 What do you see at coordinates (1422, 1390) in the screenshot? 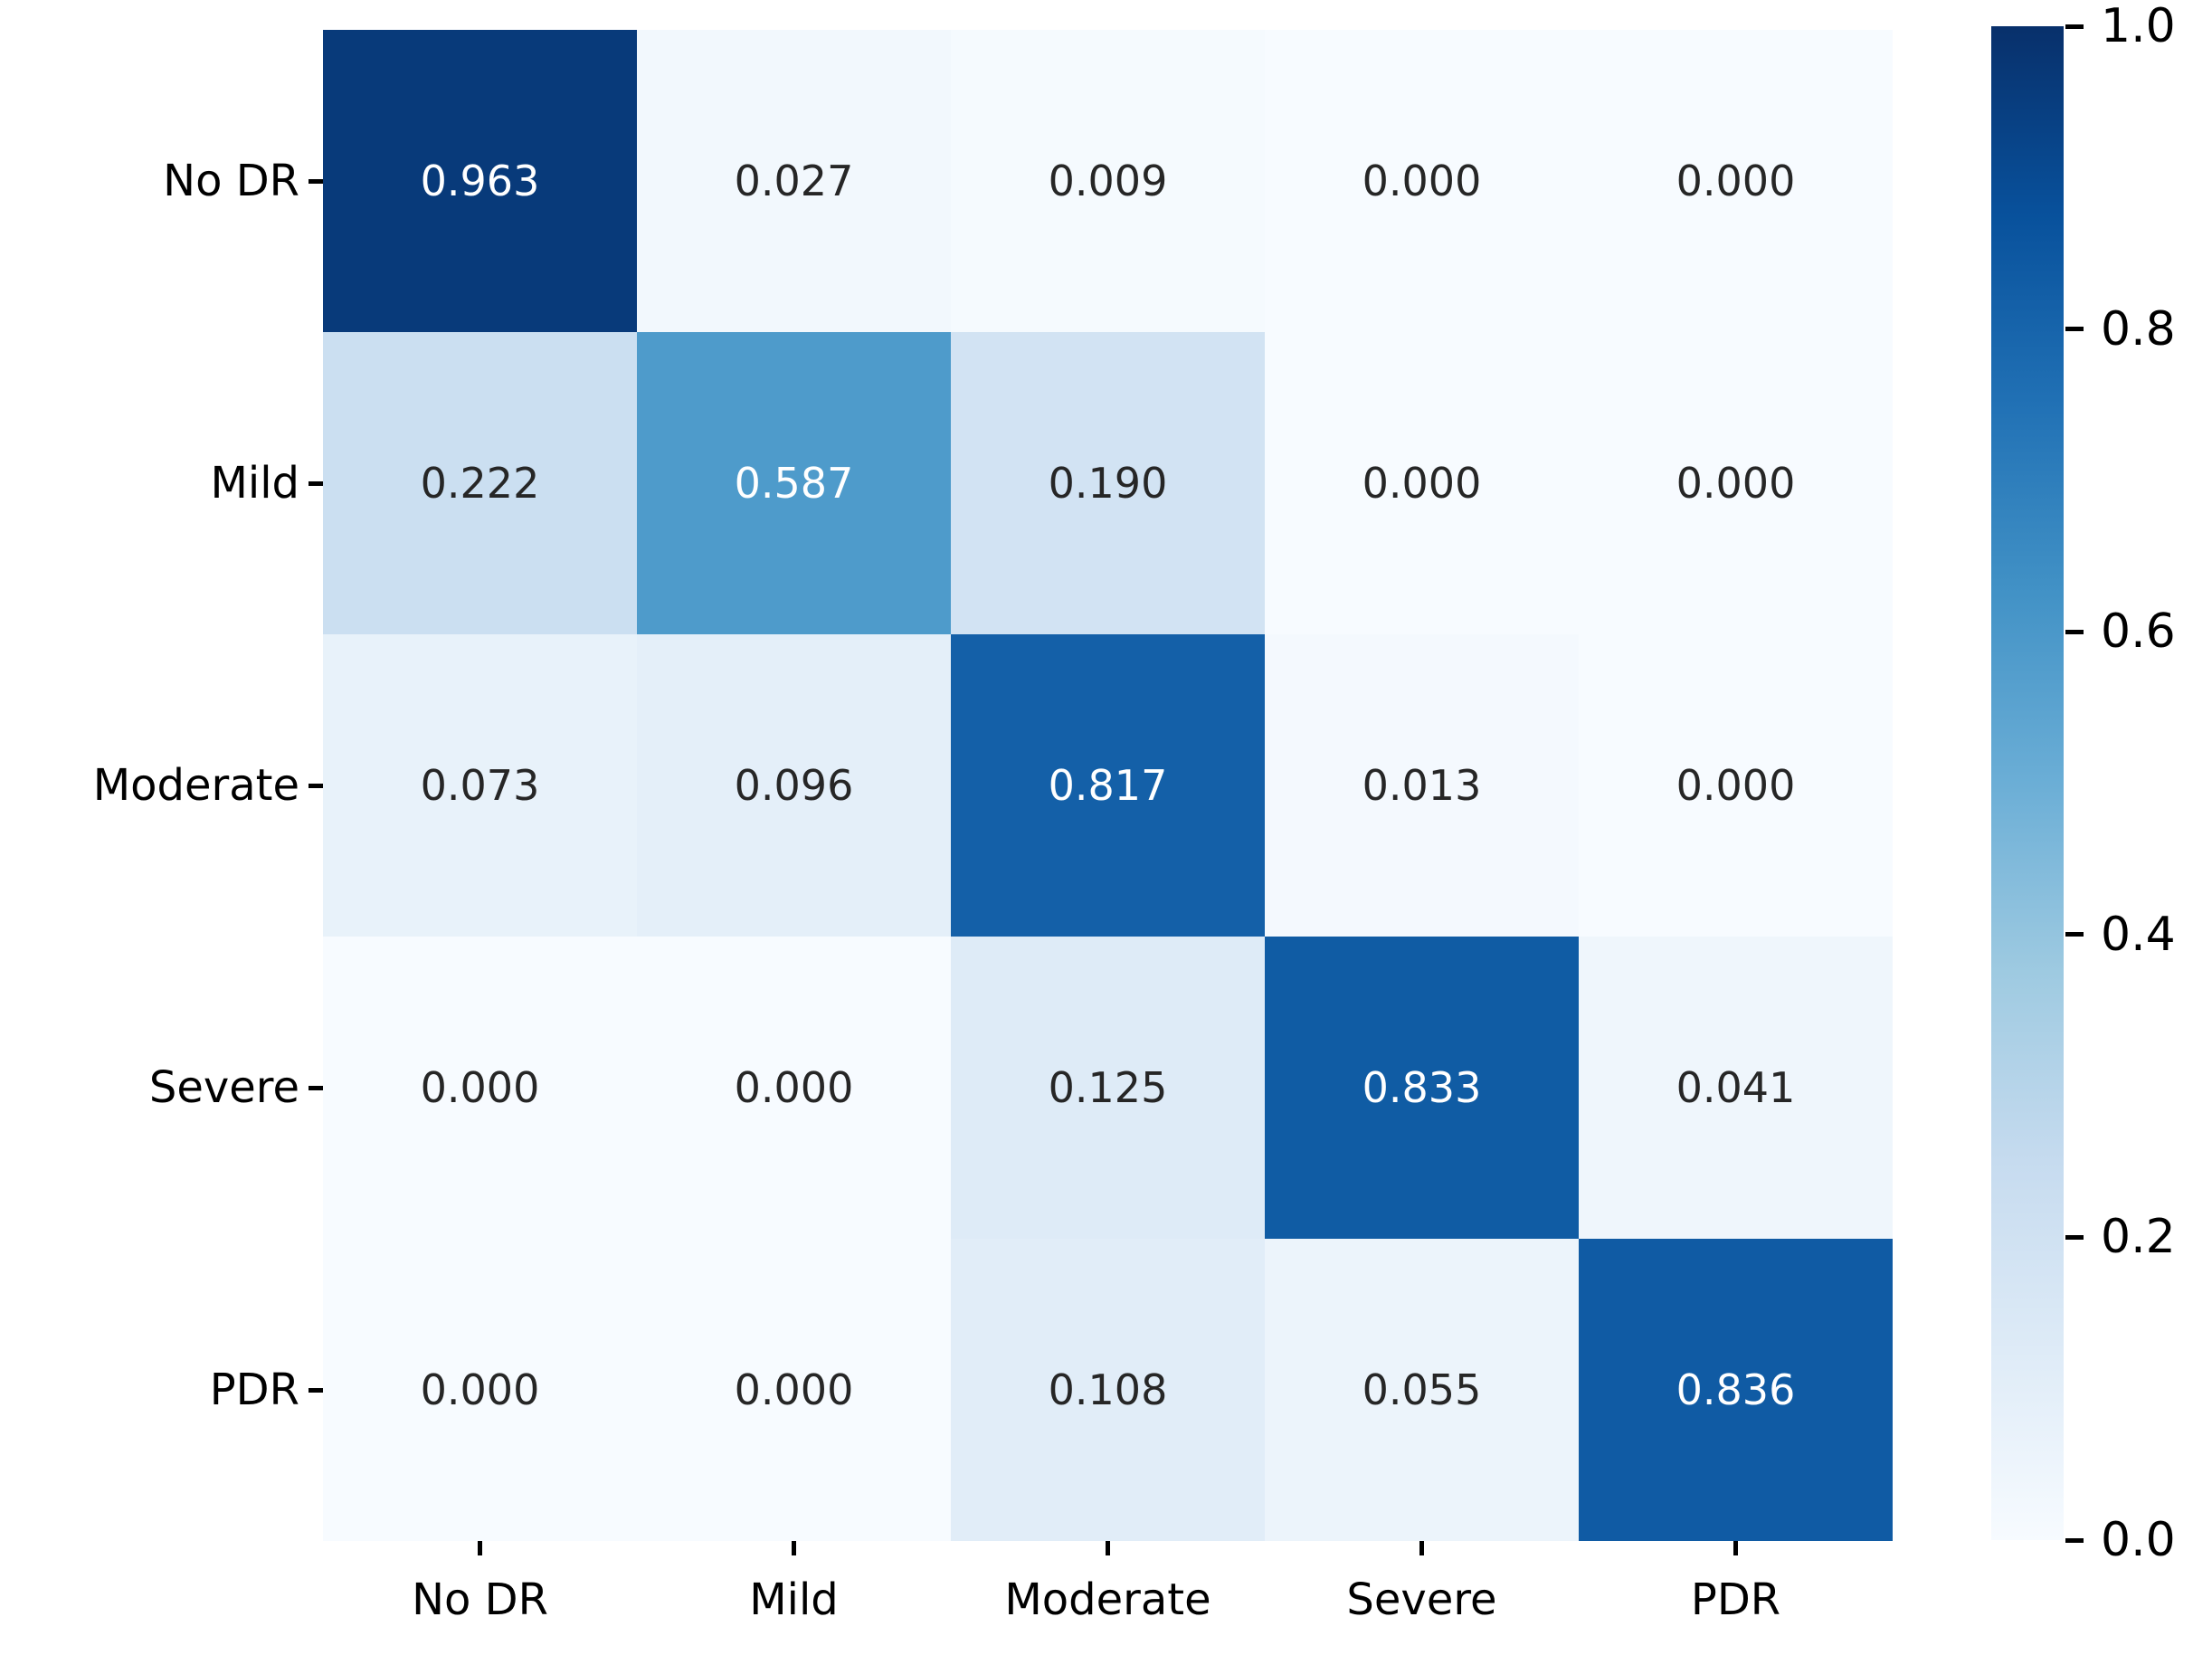
I see `heatmap-cell: 0.055` at bounding box center [1422, 1390].